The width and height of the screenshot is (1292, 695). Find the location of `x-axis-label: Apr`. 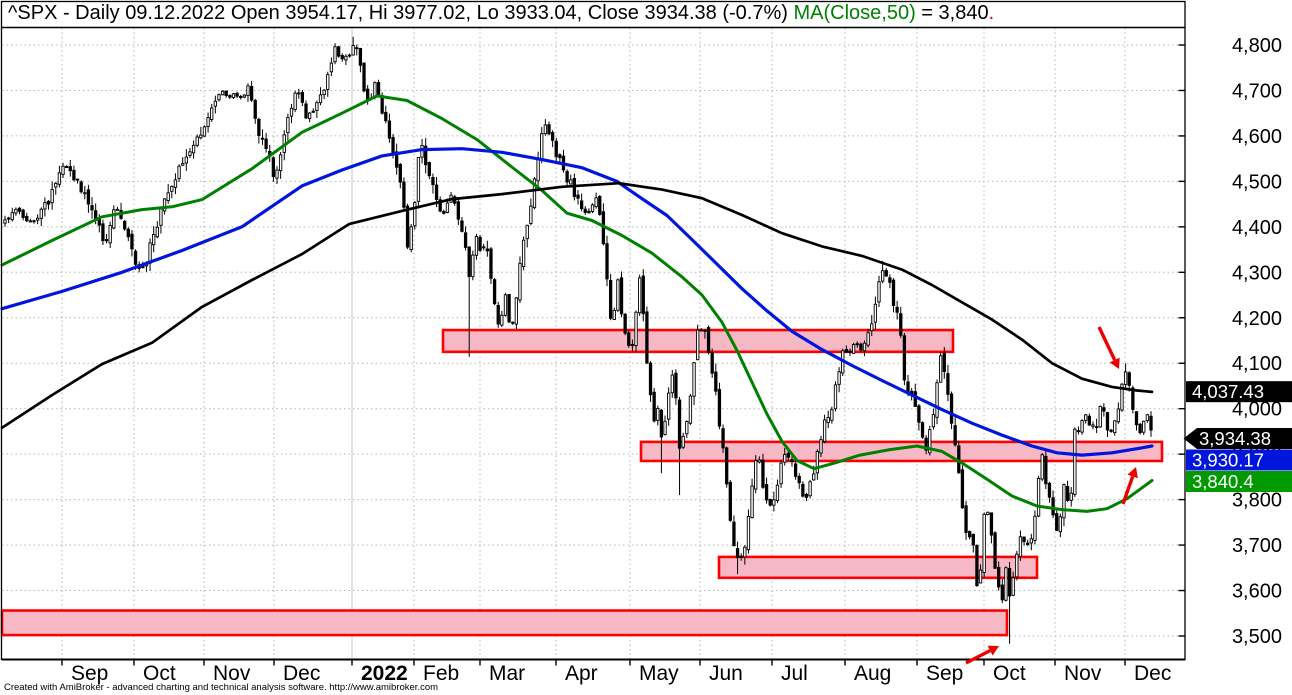

x-axis-label: Apr is located at coordinates (581, 673).